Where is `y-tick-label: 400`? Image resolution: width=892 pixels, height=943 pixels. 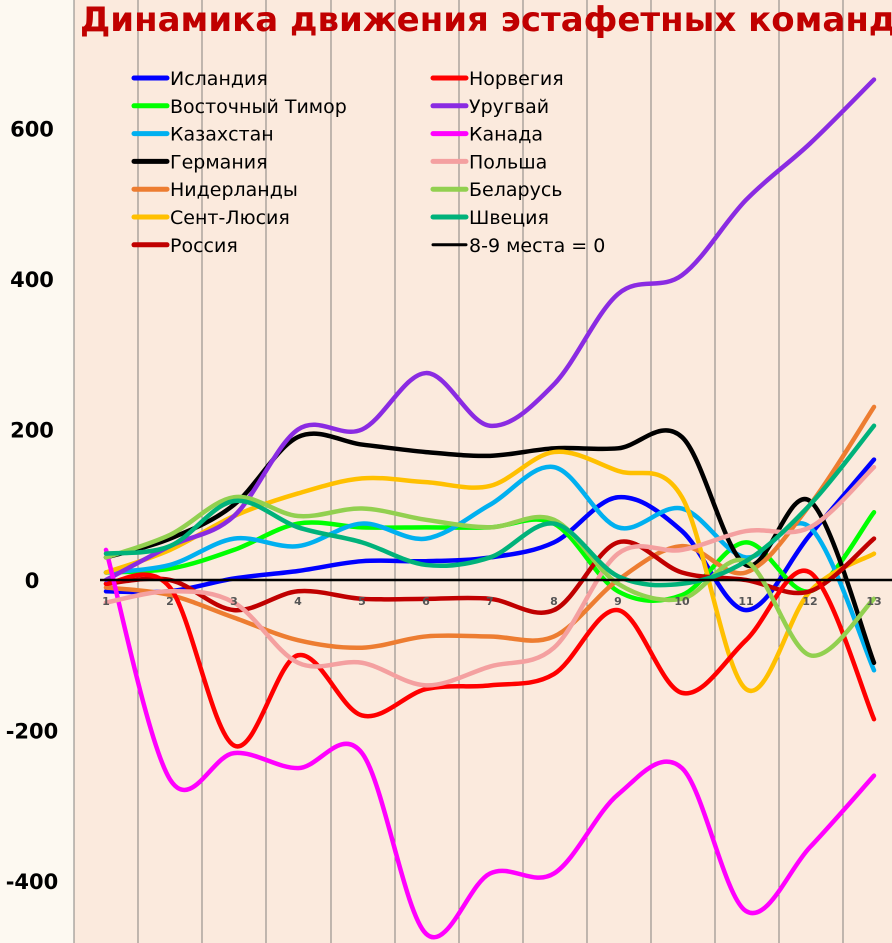
y-tick-label: 400 is located at coordinates (32, 280).